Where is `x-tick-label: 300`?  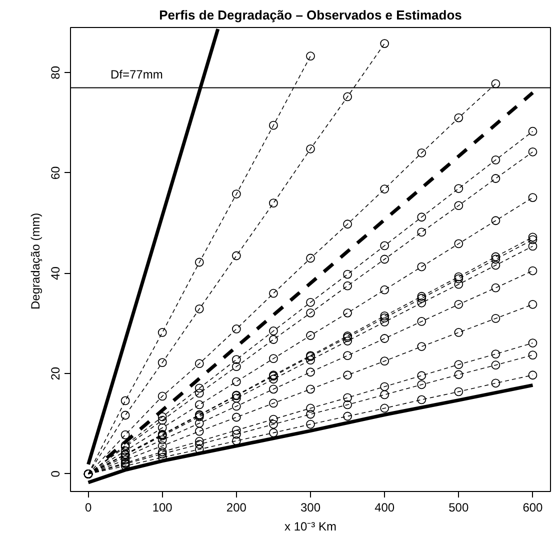 x-tick-label: 300 is located at coordinates (310, 507).